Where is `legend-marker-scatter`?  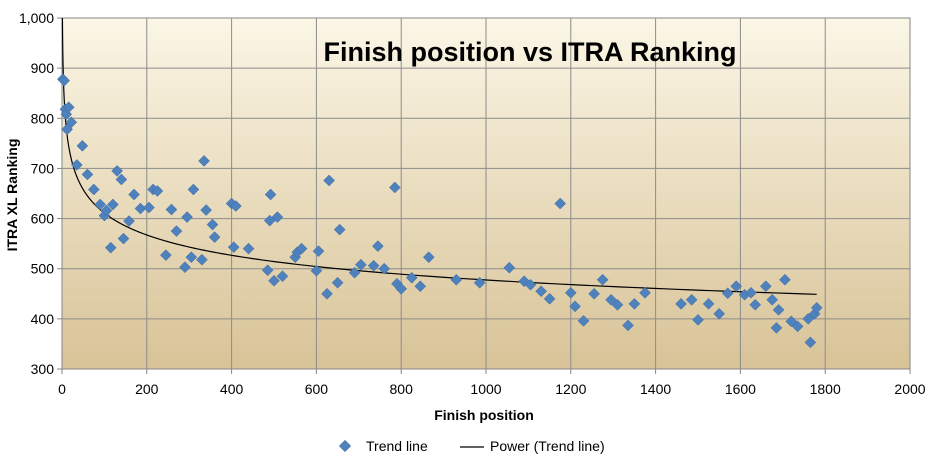
legend-marker-scatter is located at coordinates (345, 446).